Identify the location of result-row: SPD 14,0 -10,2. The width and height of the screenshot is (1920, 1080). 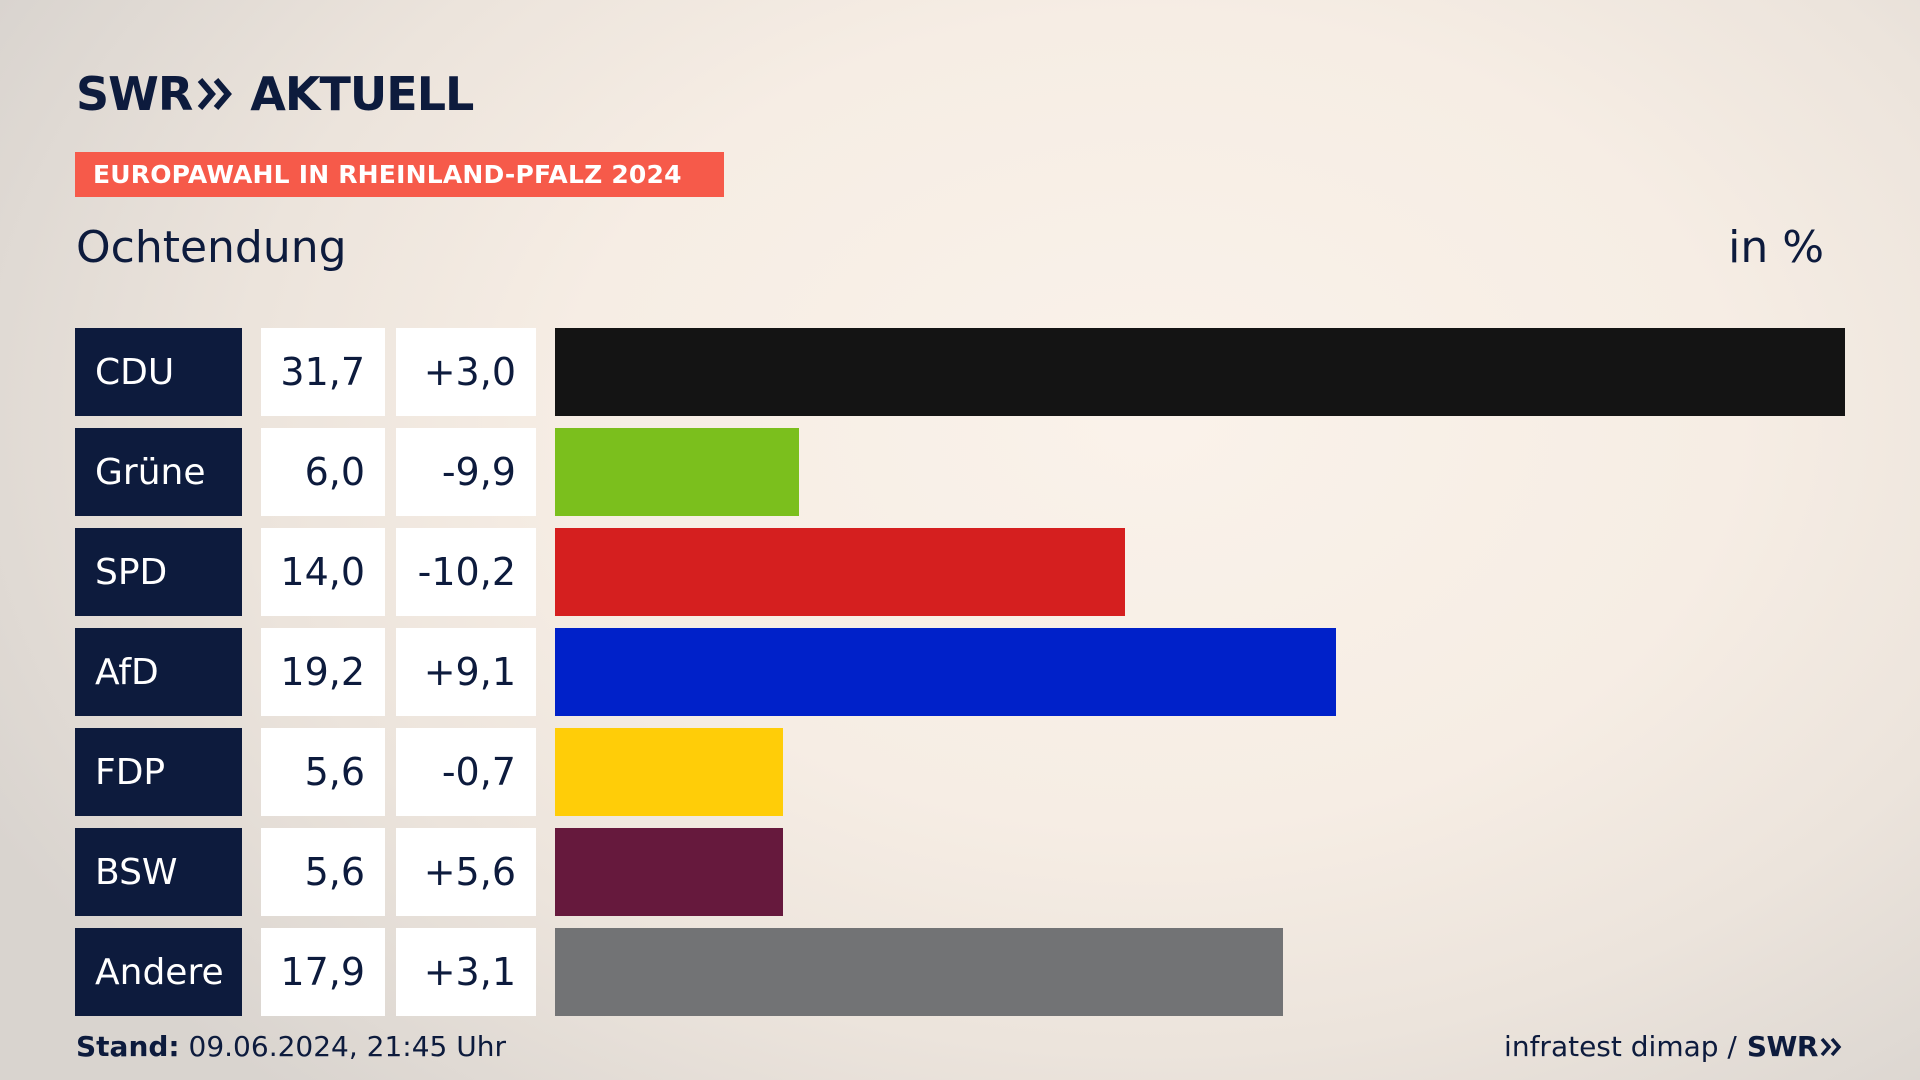
(960, 572).